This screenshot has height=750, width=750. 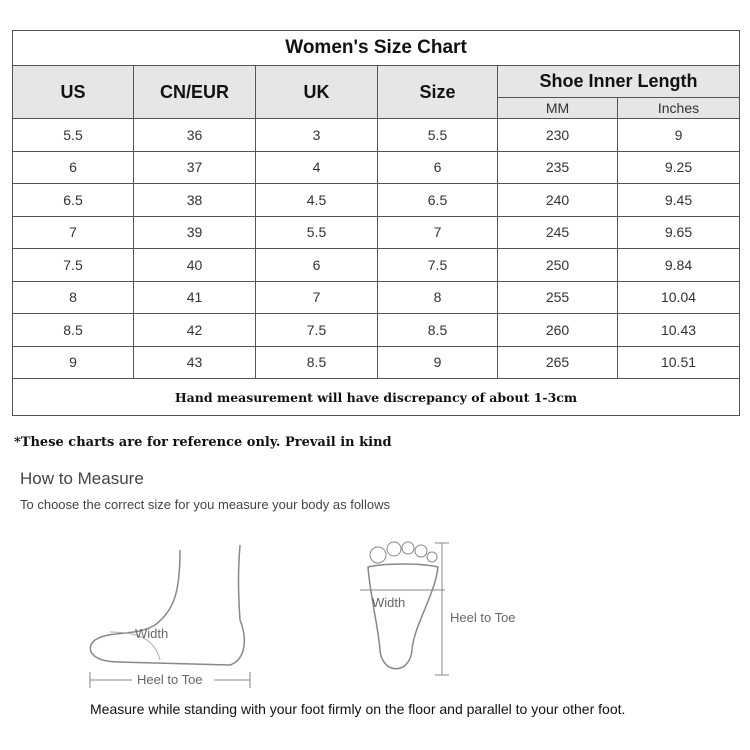 What do you see at coordinates (437, 200) in the screenshot?
I see `cell-size: 6.5` at bounding box center [437, 200].